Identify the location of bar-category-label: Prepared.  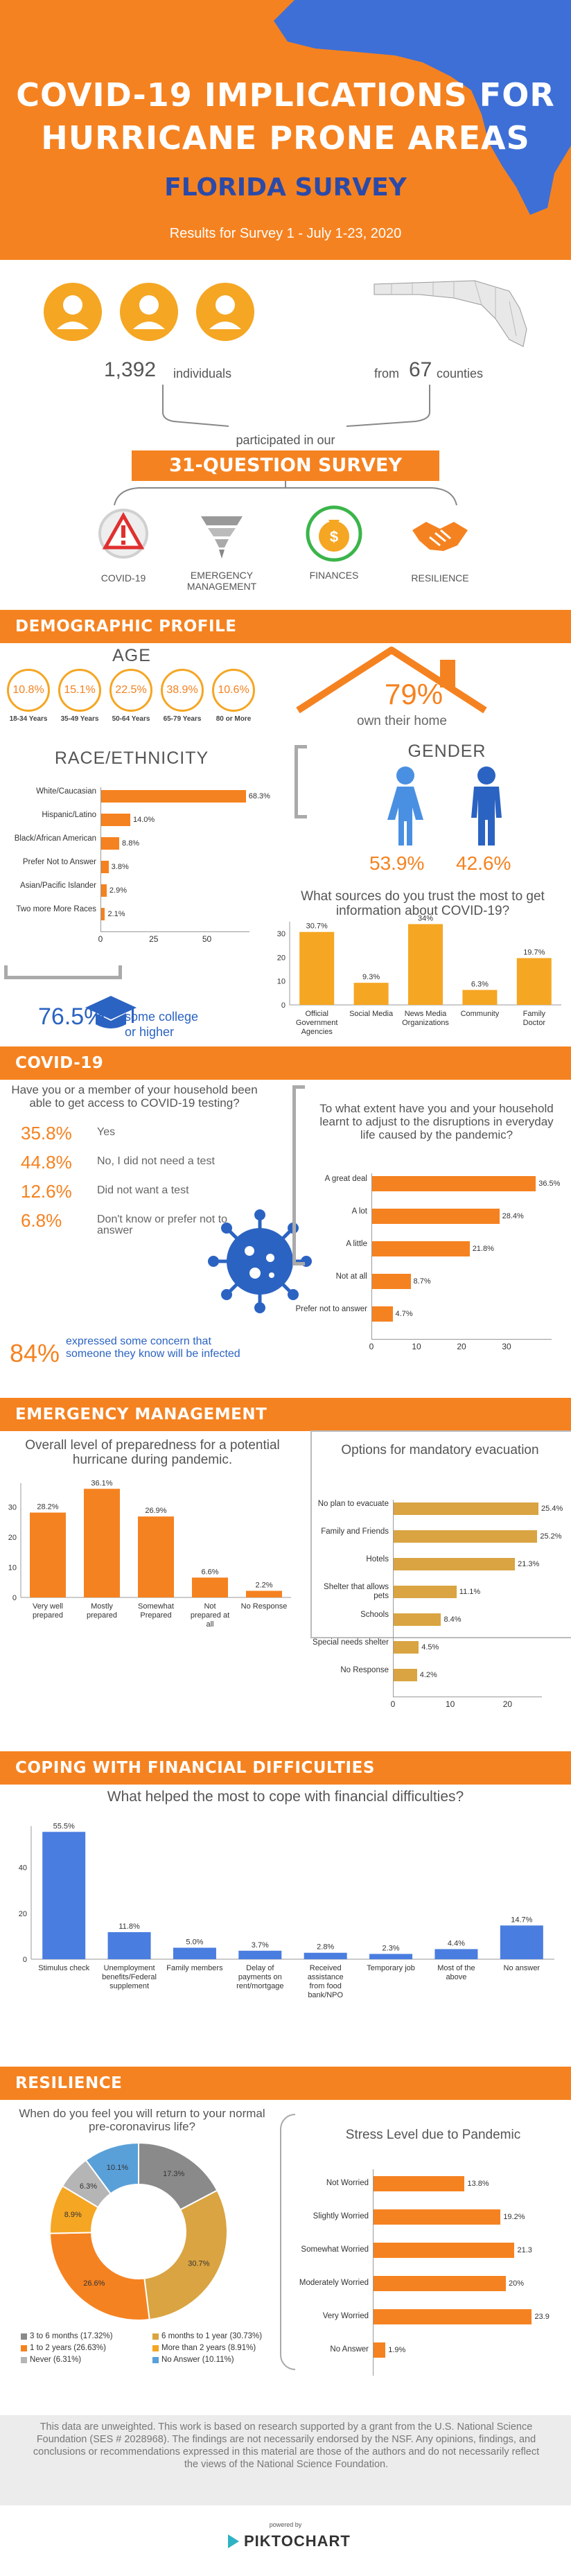
(155, 1615).